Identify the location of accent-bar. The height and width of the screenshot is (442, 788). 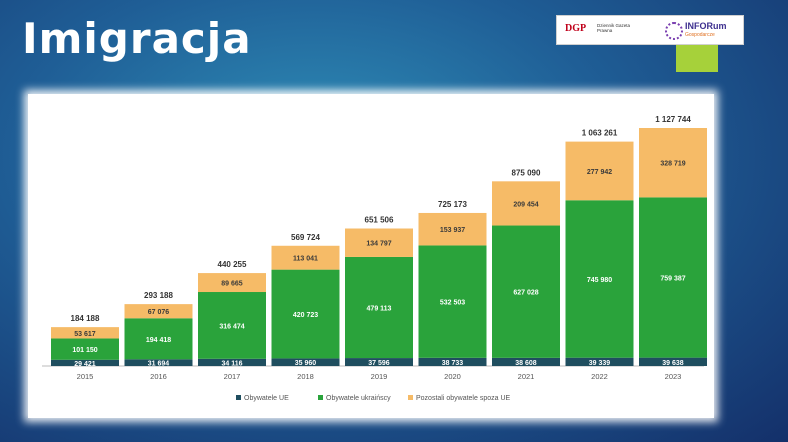
(697, 57).